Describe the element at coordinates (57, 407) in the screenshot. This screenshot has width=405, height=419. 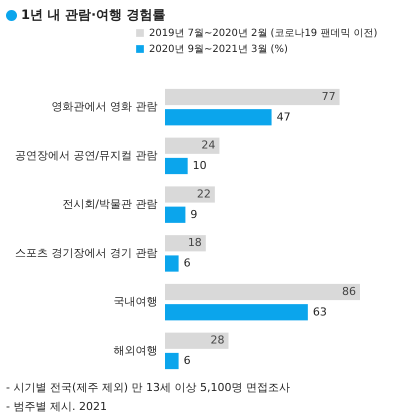
I see `text: - 범주별 제시. 2021` at that location.